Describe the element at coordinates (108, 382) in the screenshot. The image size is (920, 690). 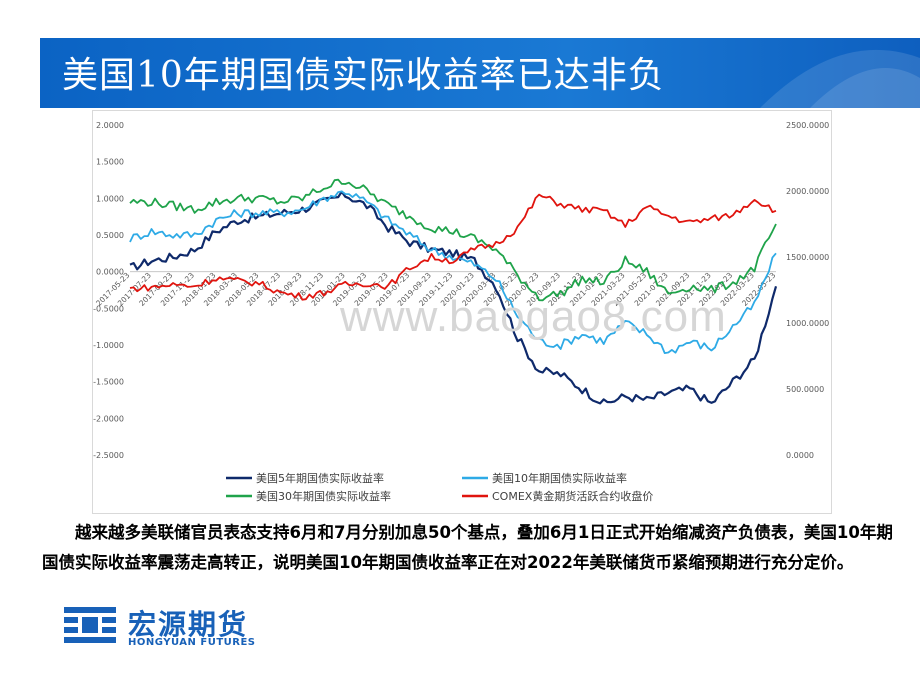
I see `left-axis-tick-label: -1.5000` at that location.